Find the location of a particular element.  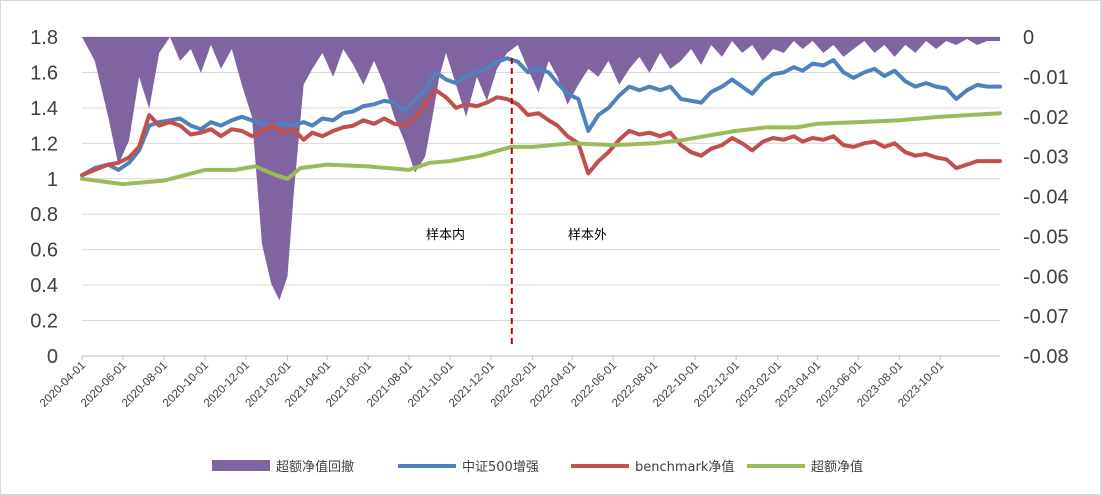

y-tick-right-label: -0.01 is located at coordinates (1046, 78).